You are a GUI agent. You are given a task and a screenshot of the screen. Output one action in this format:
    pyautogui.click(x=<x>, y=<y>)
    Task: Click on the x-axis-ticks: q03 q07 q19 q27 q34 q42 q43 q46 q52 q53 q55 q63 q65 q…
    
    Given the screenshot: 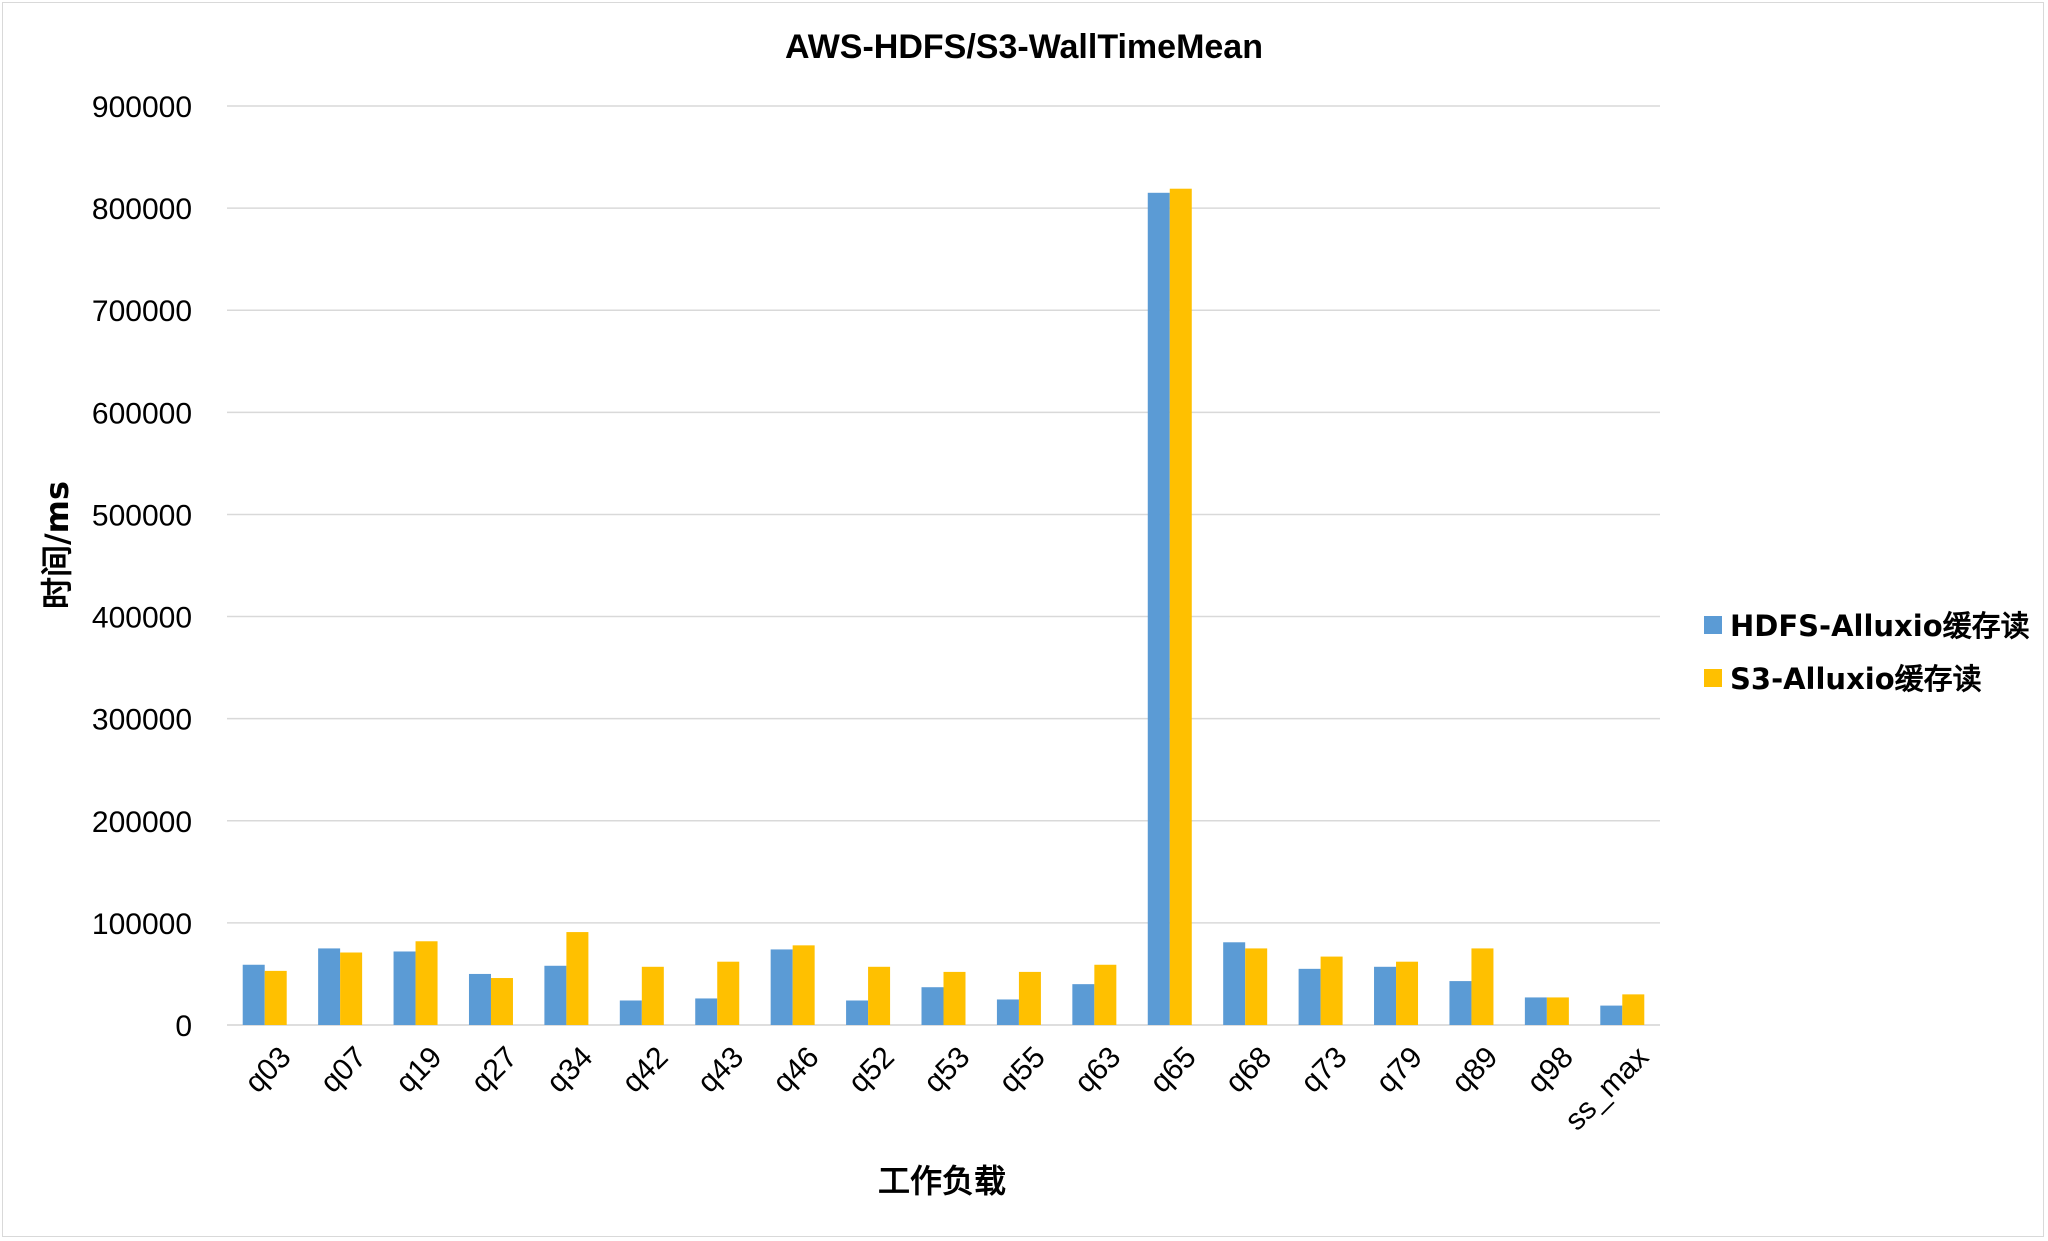 What is the action you would take?
    pyautogui.click(x=947, y=1089)
    